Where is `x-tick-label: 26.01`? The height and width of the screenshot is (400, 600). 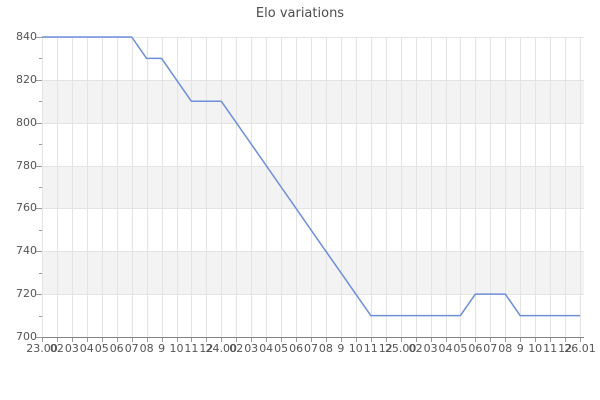 x-tick-label: 26.01 is located at coordinates (580, 348).